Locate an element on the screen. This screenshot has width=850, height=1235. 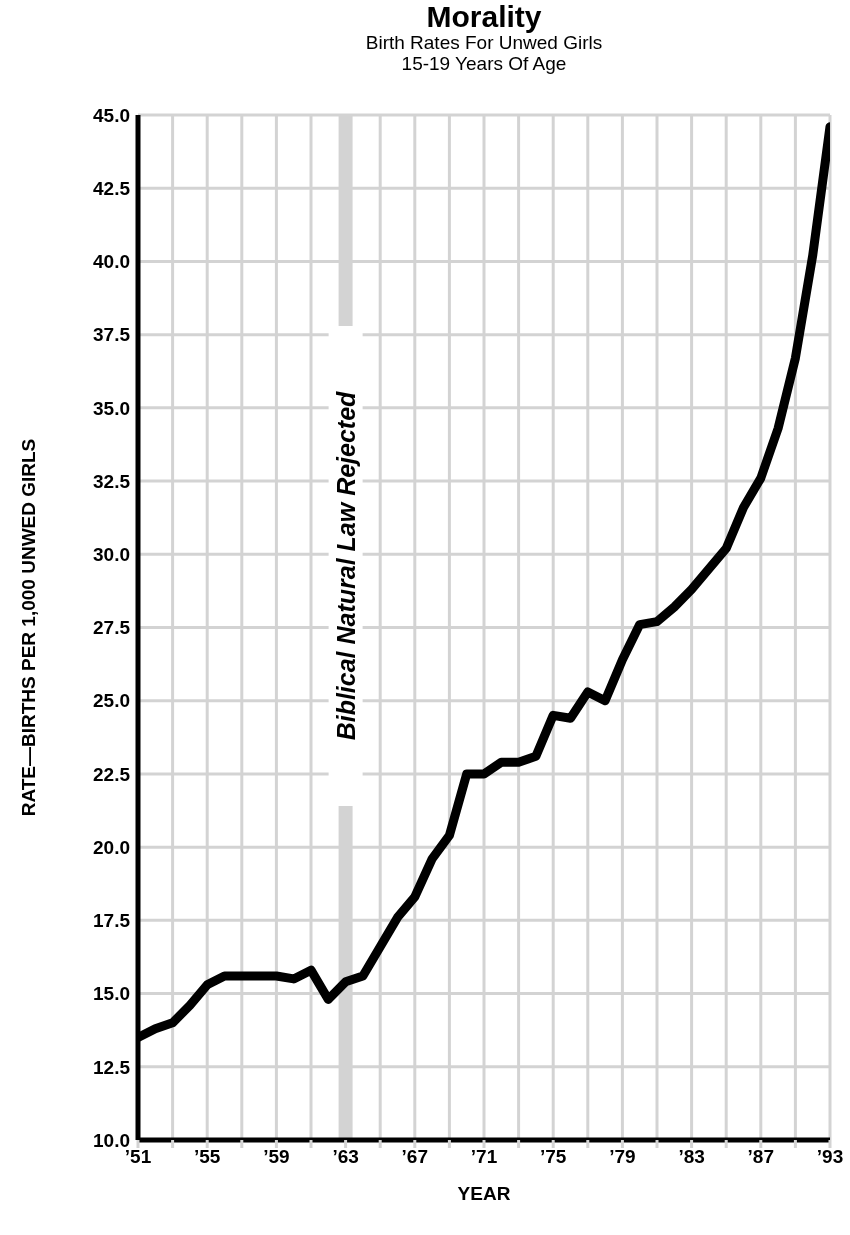
x-tick-label: ’63 is located at coordinates (345, 1157).